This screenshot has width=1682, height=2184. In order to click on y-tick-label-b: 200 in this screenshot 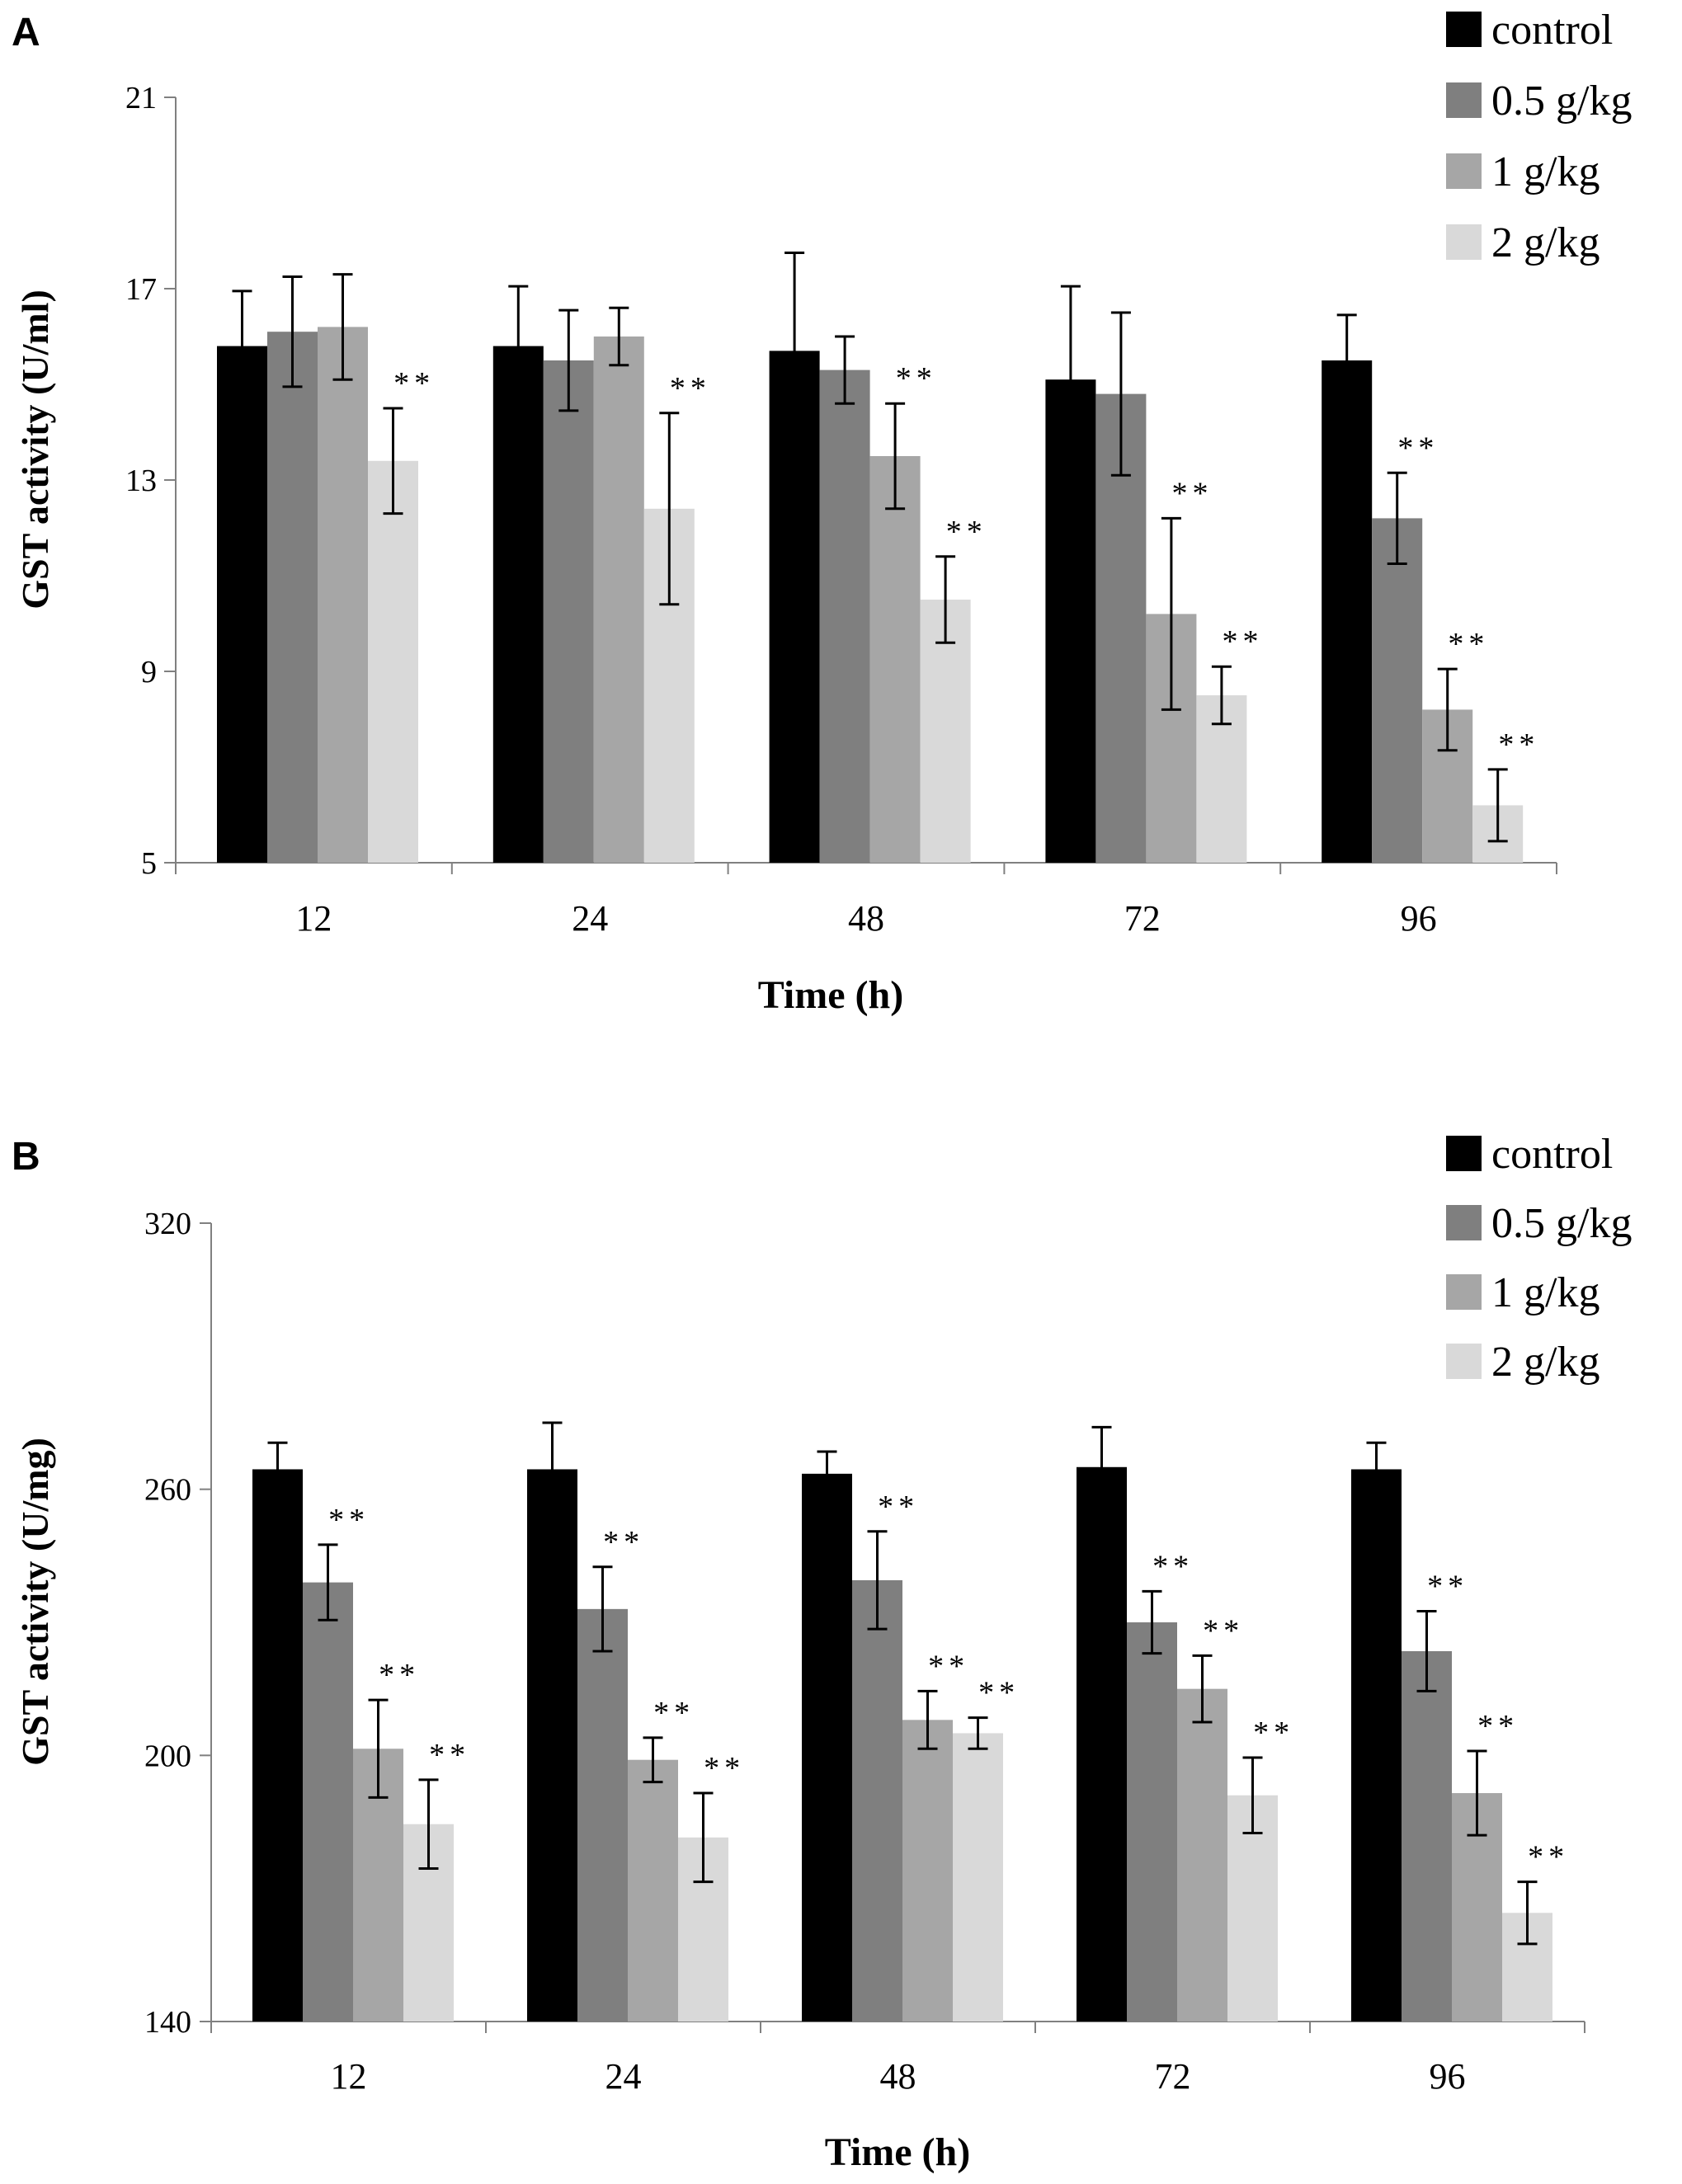, I will do `click(167, 1756)`.